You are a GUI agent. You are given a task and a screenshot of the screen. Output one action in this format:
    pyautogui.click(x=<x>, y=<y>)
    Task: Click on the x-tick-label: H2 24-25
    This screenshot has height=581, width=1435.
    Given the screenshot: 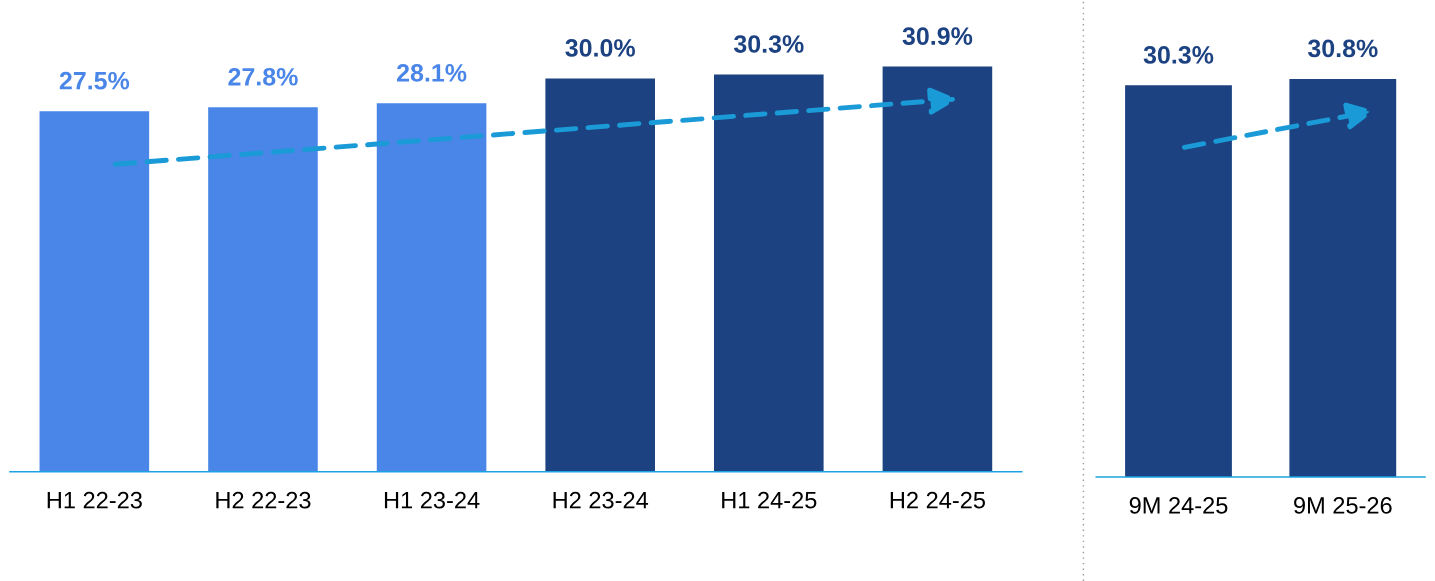 What is the action you would take?
    pyautogui.click(x=937, y=500)
    